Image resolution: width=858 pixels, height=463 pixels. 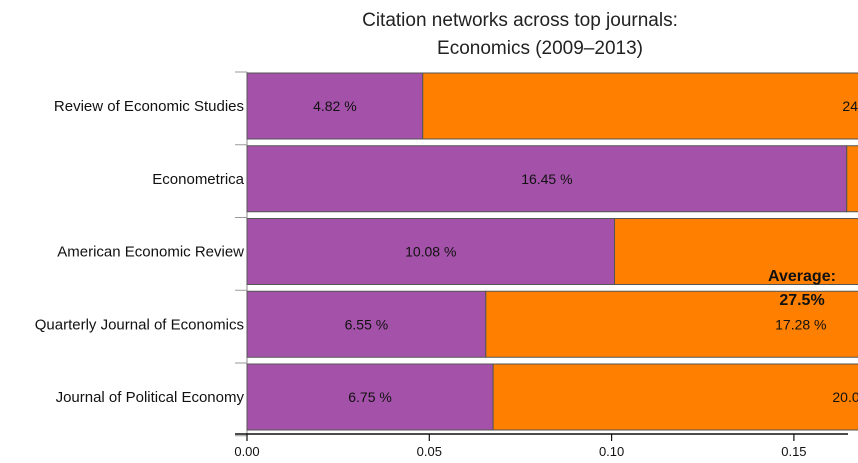 What do you see at coordinates (139, 324) in the screenshot?
I see `category-label: Quarterly Journal of Economics` at bounding box center [139, 324].